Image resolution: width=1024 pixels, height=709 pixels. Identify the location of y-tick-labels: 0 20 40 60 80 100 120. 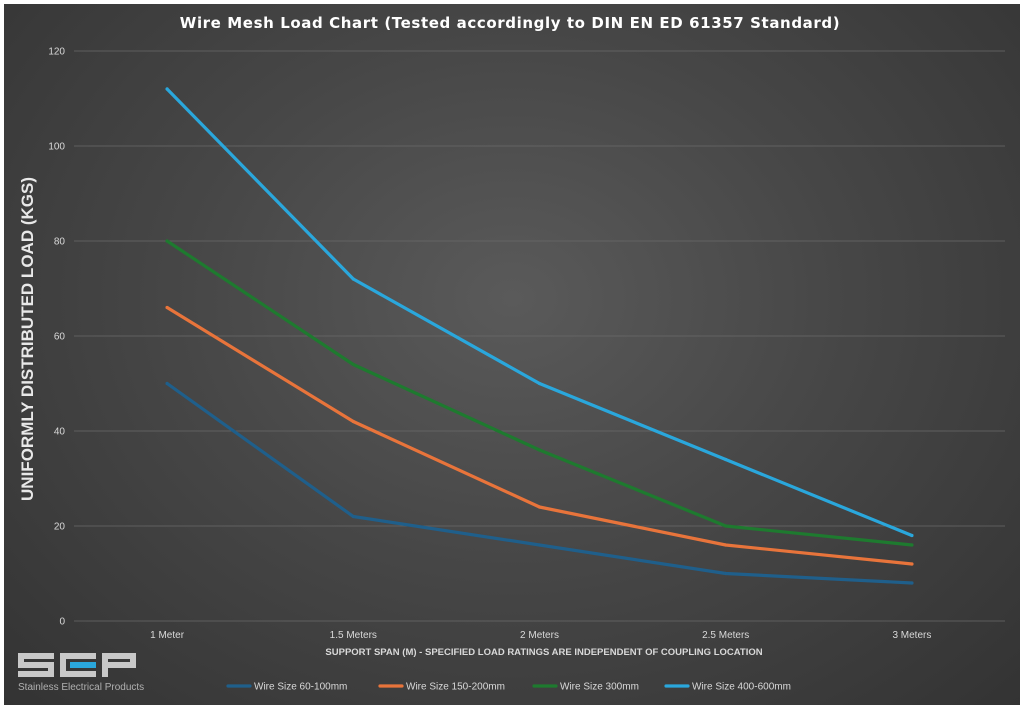
(56, 337).